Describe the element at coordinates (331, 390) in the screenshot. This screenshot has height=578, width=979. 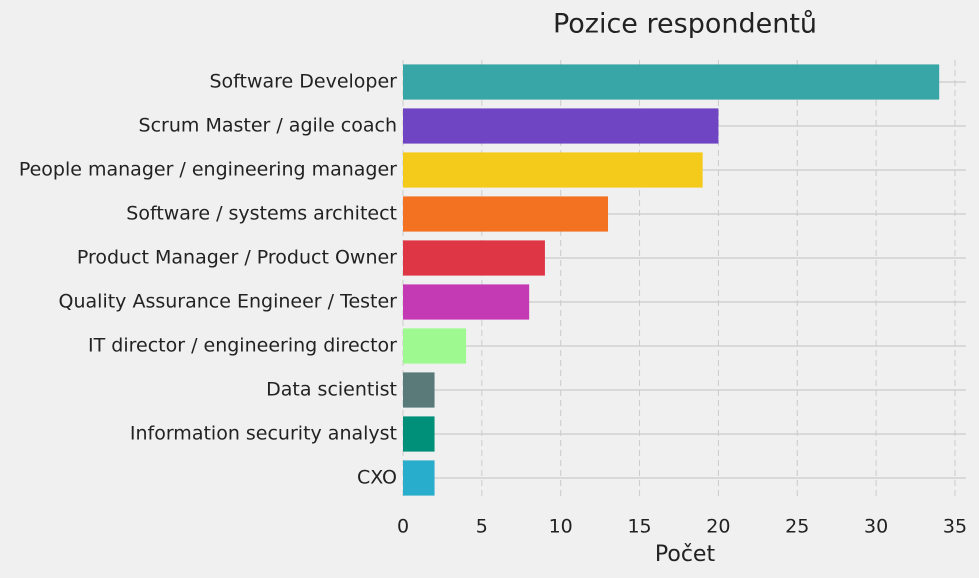
I see `y-tick-label: Data scientist` at that location.